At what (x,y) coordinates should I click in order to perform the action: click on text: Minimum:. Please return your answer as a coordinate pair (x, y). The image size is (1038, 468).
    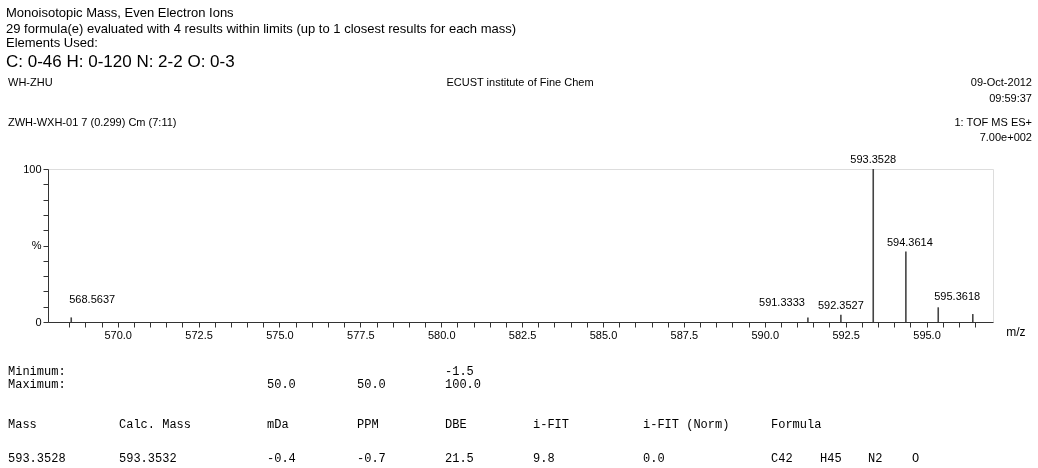
    Looking at the image, I should click on (37, 372).